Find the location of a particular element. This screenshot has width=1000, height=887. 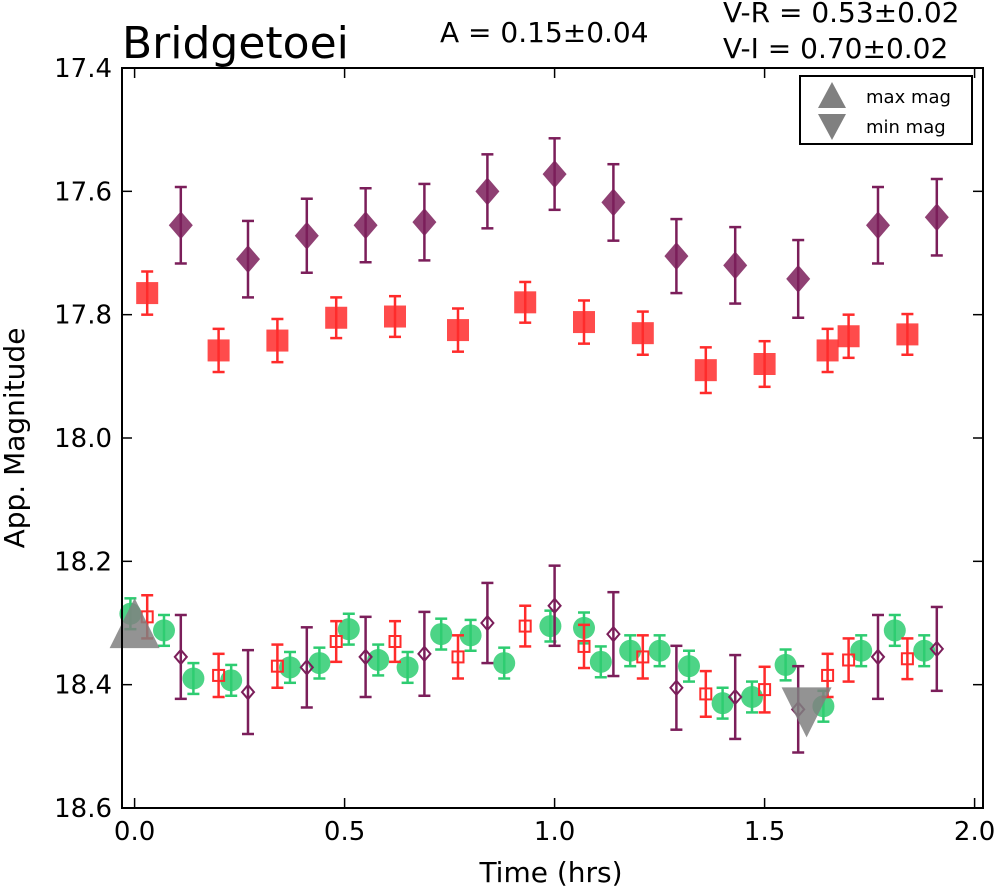

x-tick-label: 0.0 is located at coordinates (134, 832).